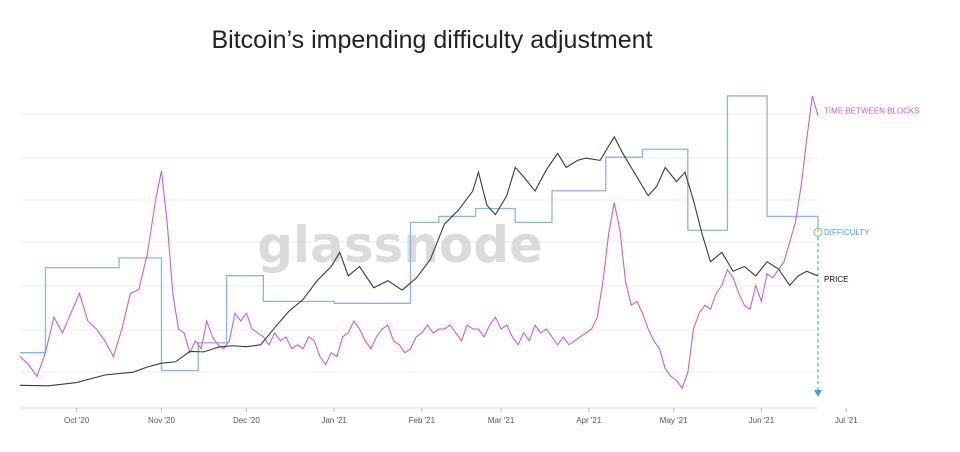  What do you see at coordinates (836, 279) in the screenshot?
I see `price-label: PRICE` at bounding box center [836, 279].